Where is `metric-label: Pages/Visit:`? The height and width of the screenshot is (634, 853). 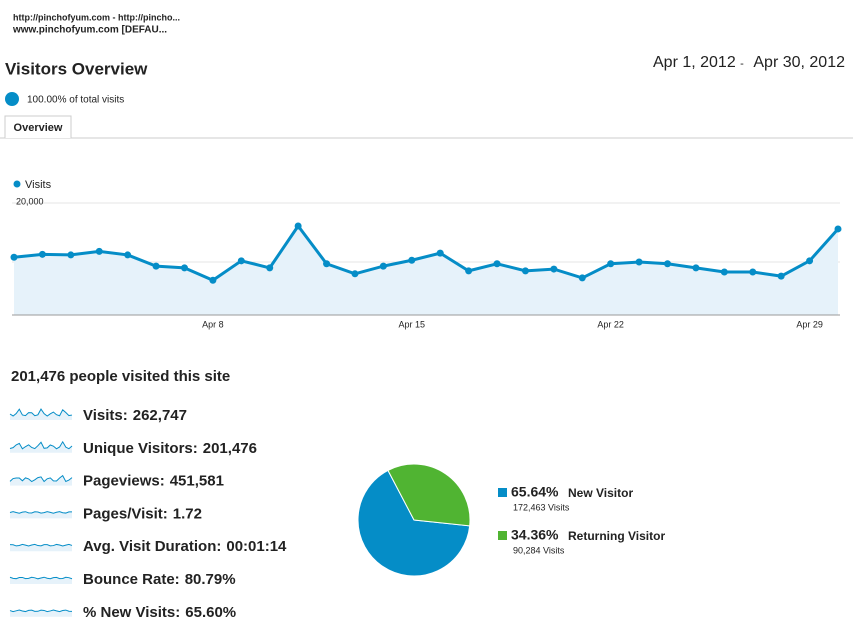
metric-label: Pages/Visit: is located at coordinates (125, 513).